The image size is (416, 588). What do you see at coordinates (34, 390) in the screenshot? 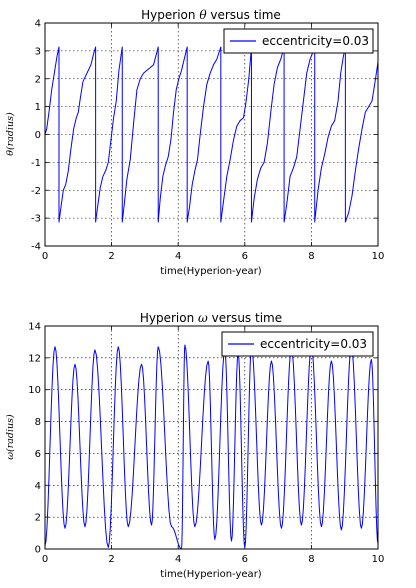
I see `omega-ytick-label-5: 10` at bounding box center [34, 390].